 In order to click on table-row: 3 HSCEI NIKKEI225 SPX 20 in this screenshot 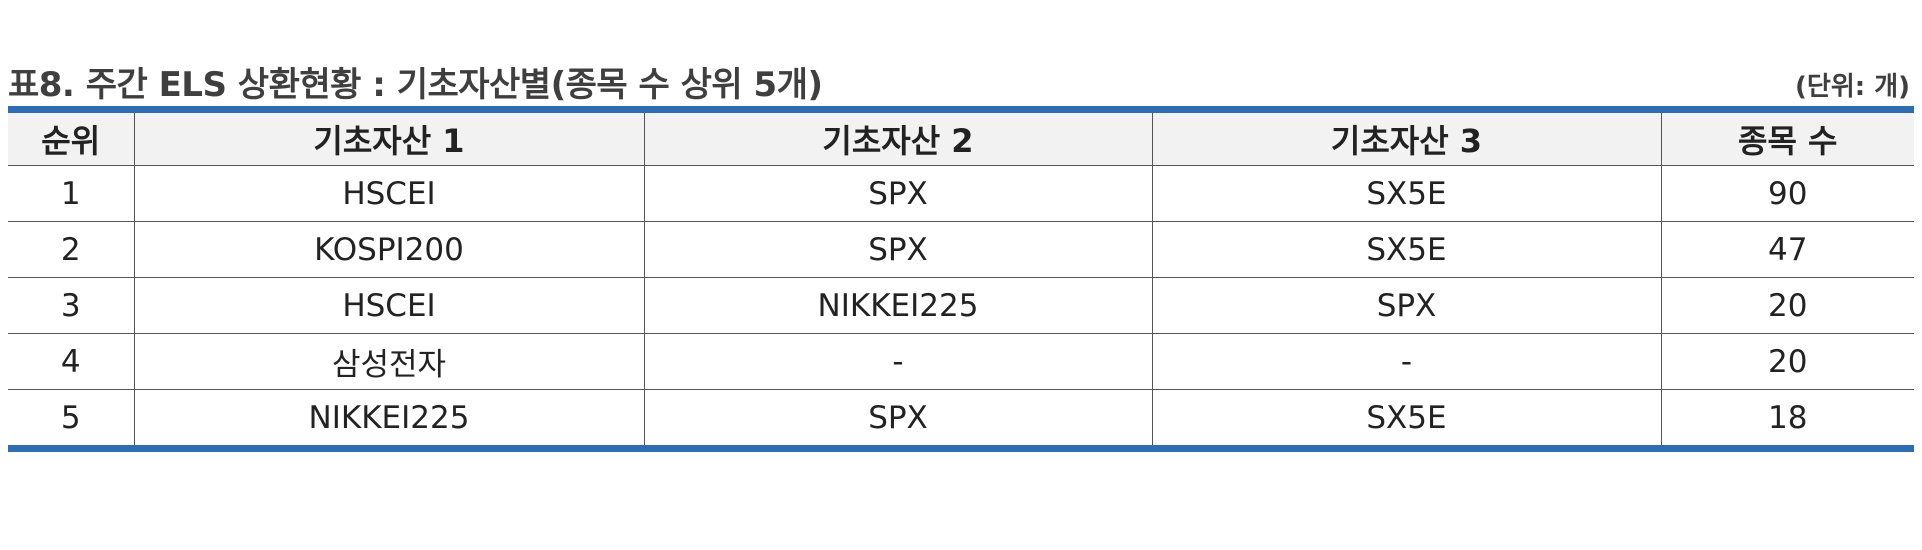, I will do `click(961, 305)`.